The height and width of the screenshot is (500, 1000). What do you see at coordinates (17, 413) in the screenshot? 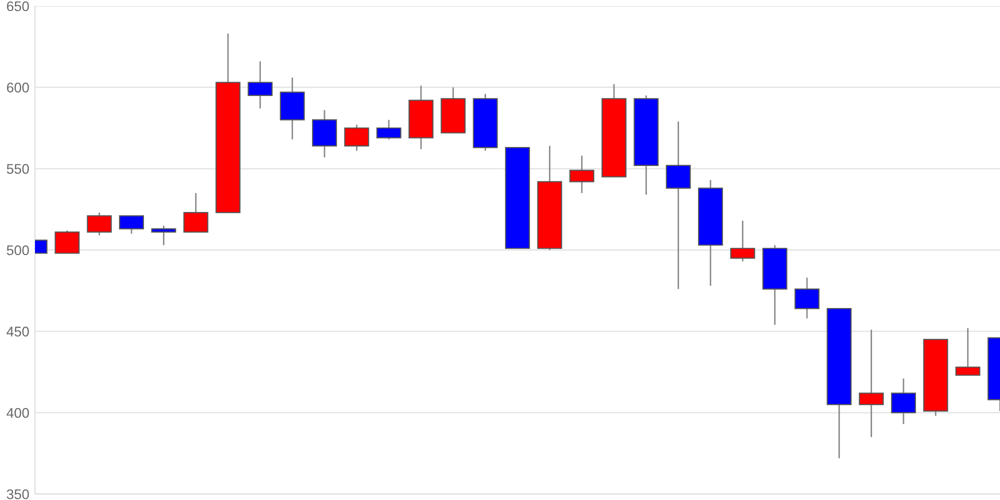
I see `y-tick-label: 400` at bounding box center [17, 413].